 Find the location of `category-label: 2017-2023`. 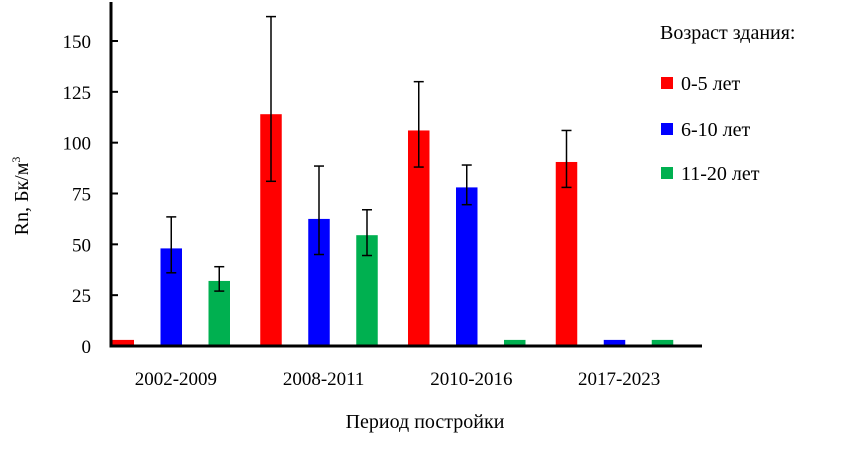

category-label: 2017-2023 is located at coordinates (619, 379).